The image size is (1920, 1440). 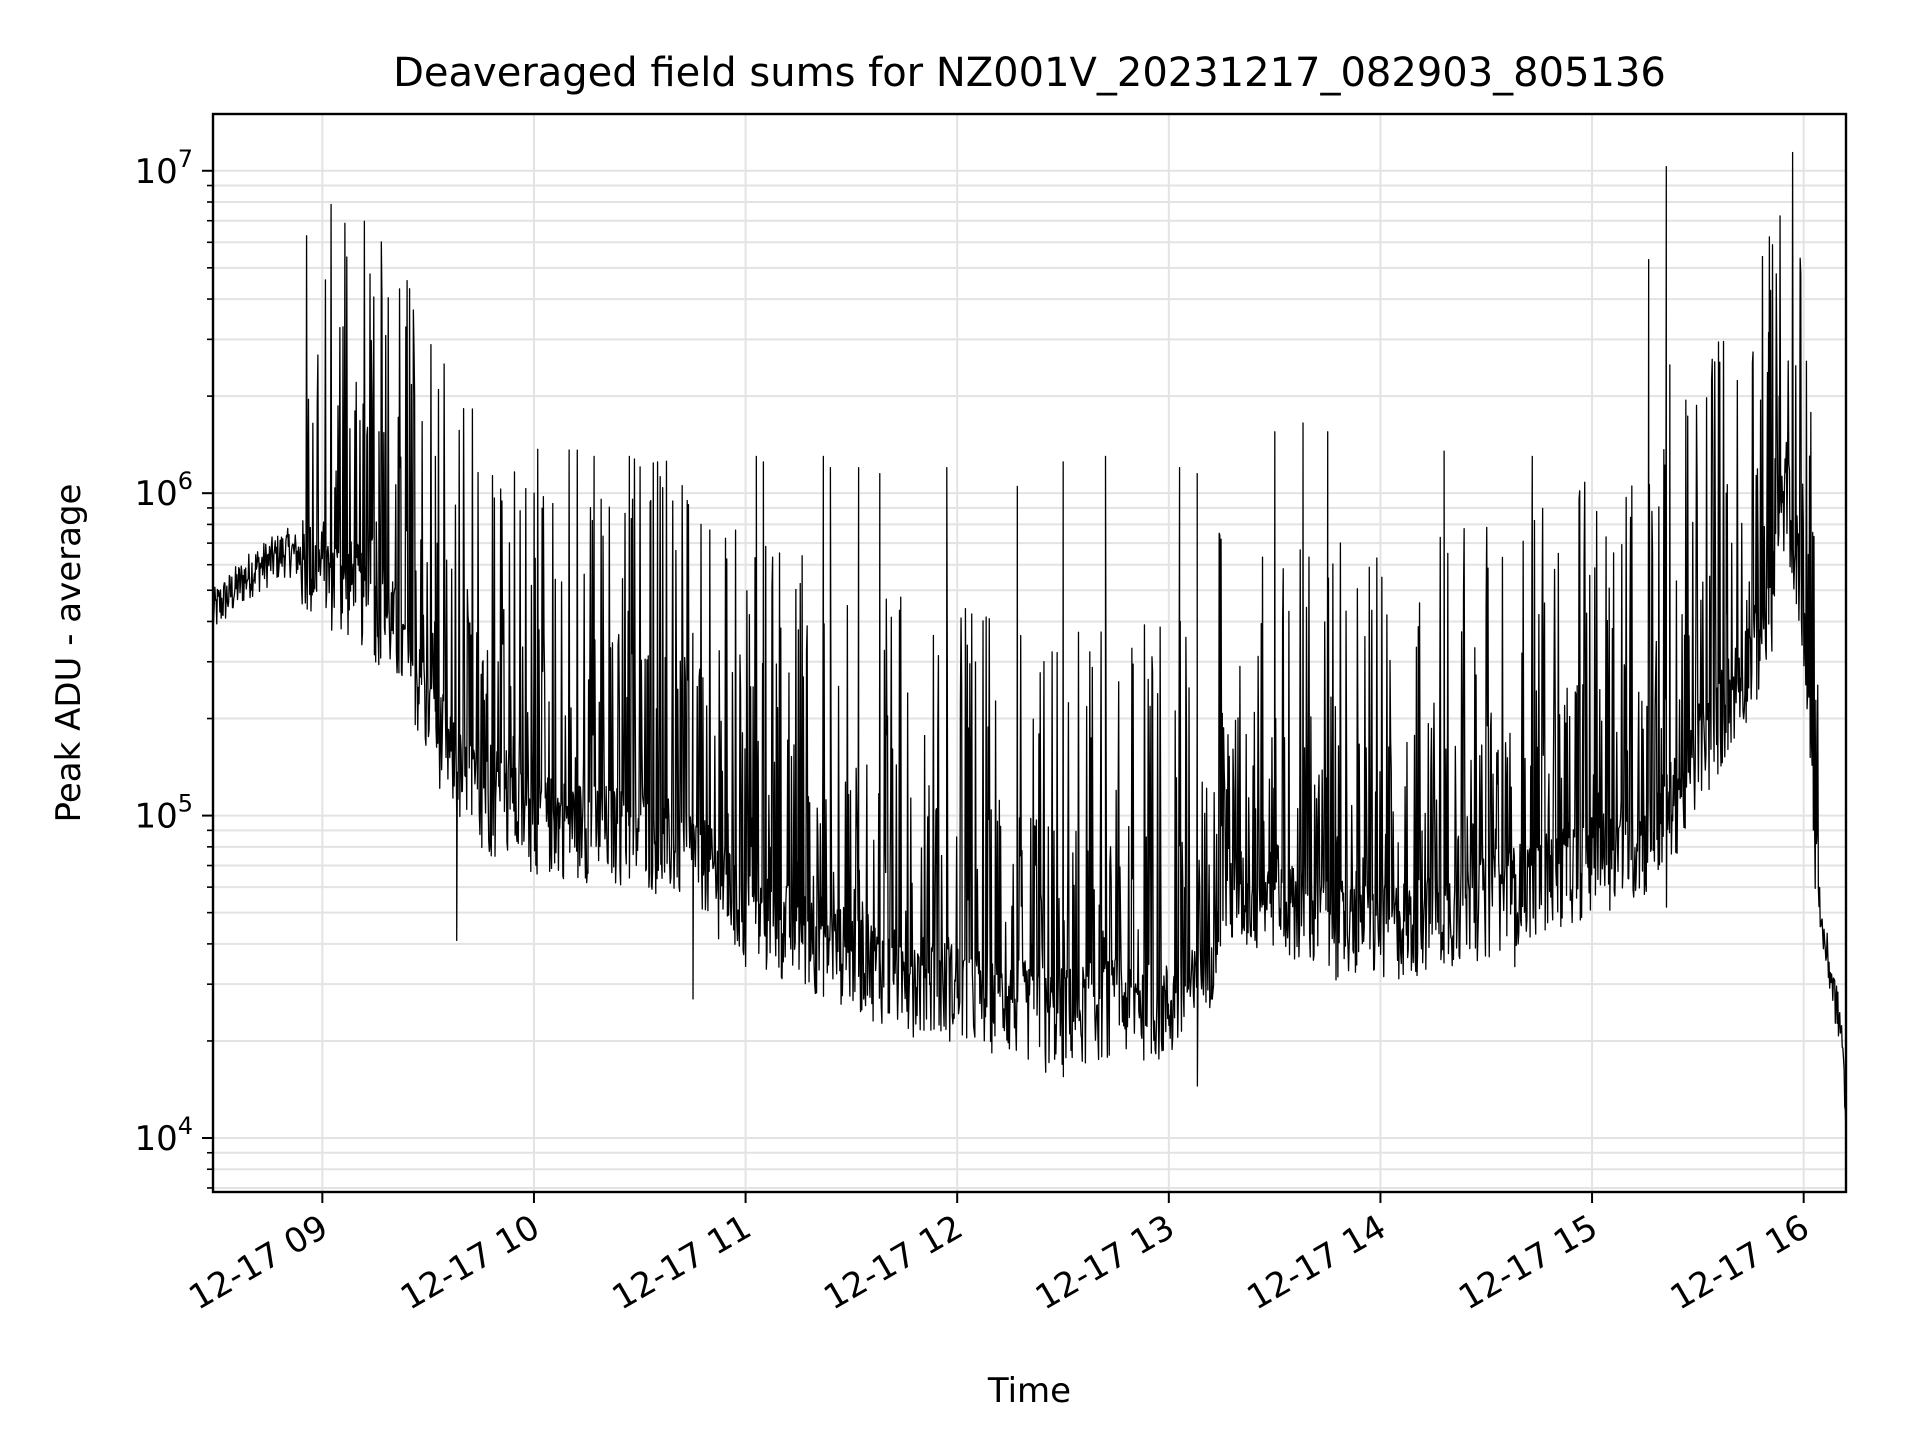 I want to click on y-tick-label: 10⁶, so click(x=163, y=490).